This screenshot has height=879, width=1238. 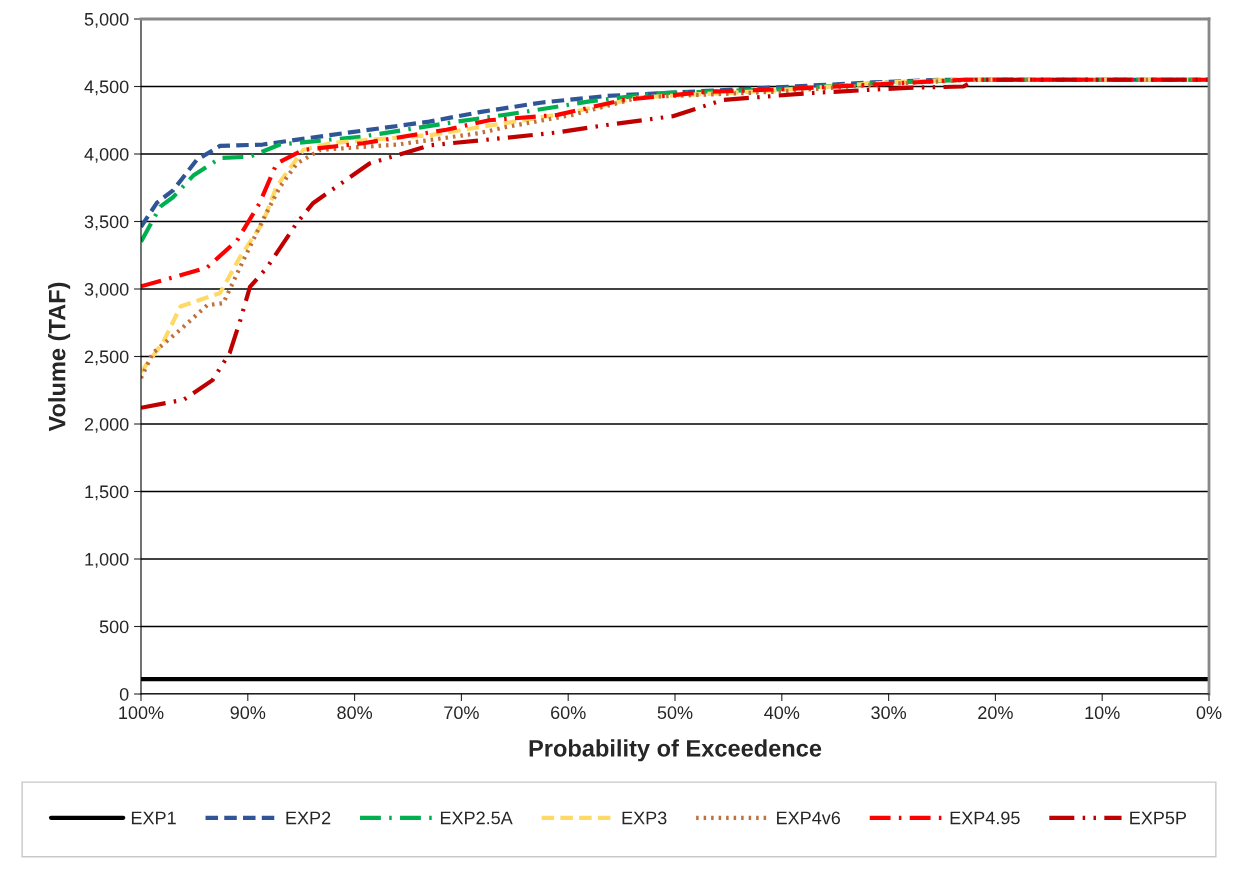 What do you see at coordinates (106, 88) in the screenshot?
I see `y-tick-label: 4,500` at bounding box center [106, 88].